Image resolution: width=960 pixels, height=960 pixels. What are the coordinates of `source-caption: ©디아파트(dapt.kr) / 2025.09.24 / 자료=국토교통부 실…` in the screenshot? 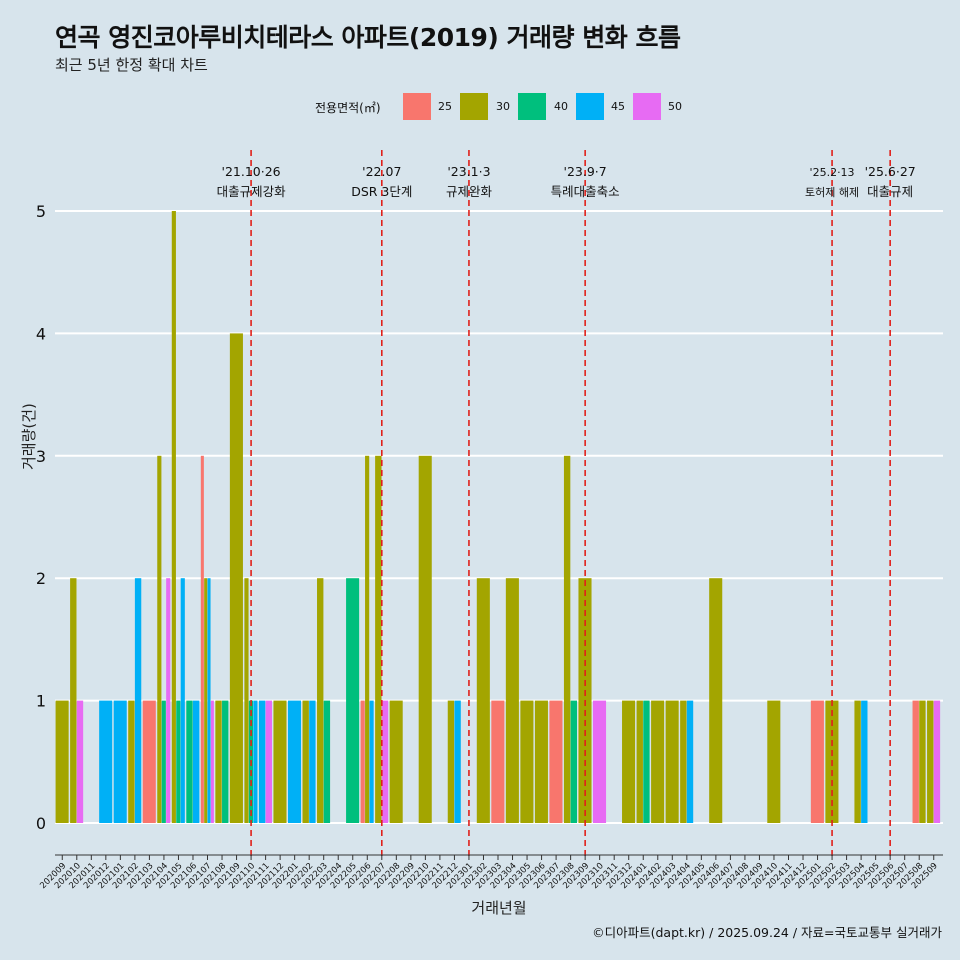 It's located at (767, 932).